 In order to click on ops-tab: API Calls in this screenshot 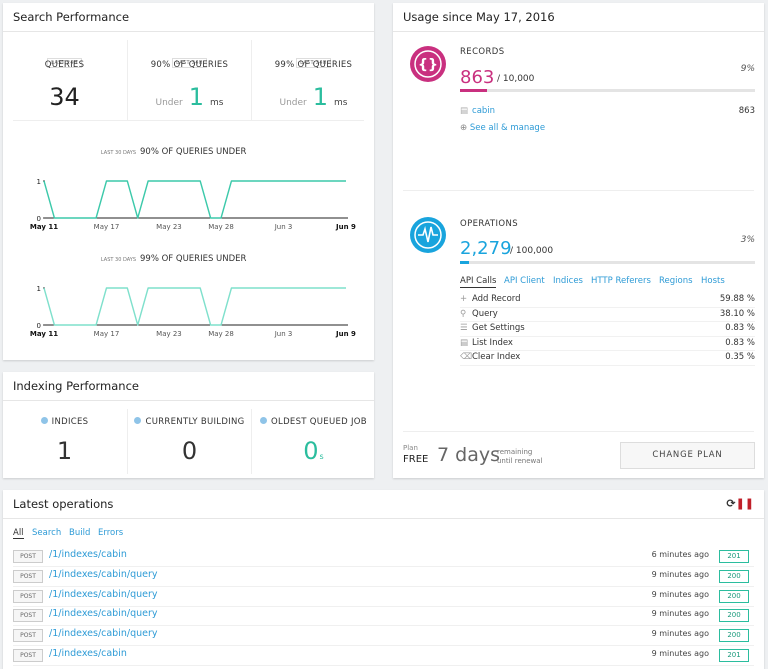, I will do `click(478, 282)`.